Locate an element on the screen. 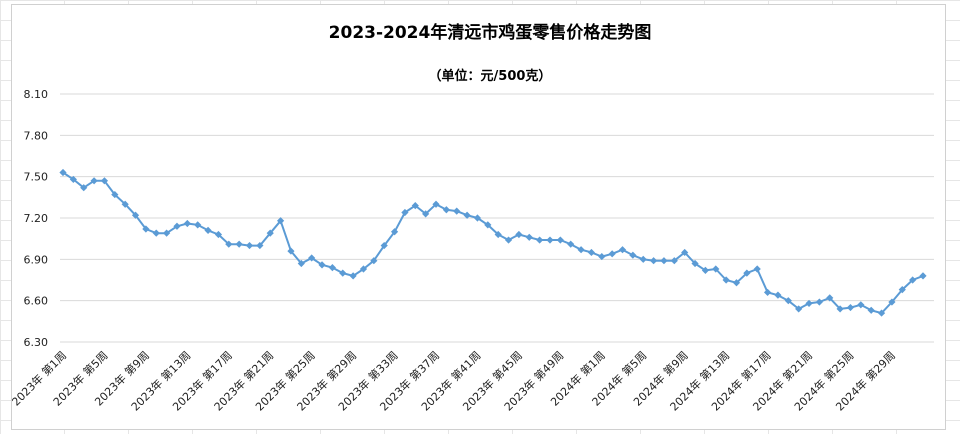 The width and height of the screenshot is (960, 434). chart-title: 2023-2024年清远市鸡蛋零售价格走势图 is located at coordinates (490, 32).